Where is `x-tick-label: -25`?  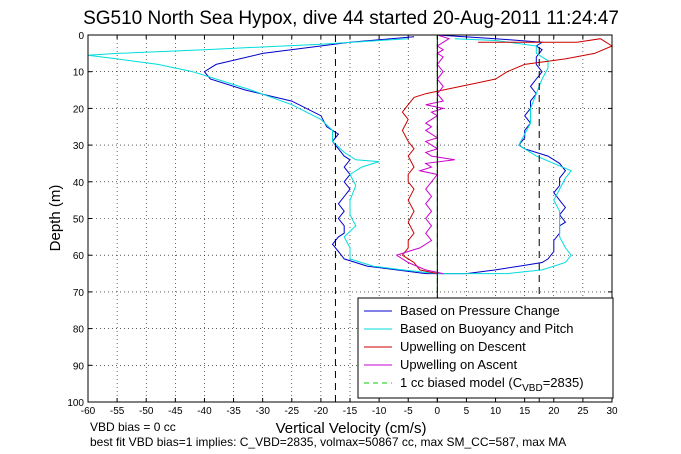 x-tick-label: -25 is located at coordinates (292, 411).